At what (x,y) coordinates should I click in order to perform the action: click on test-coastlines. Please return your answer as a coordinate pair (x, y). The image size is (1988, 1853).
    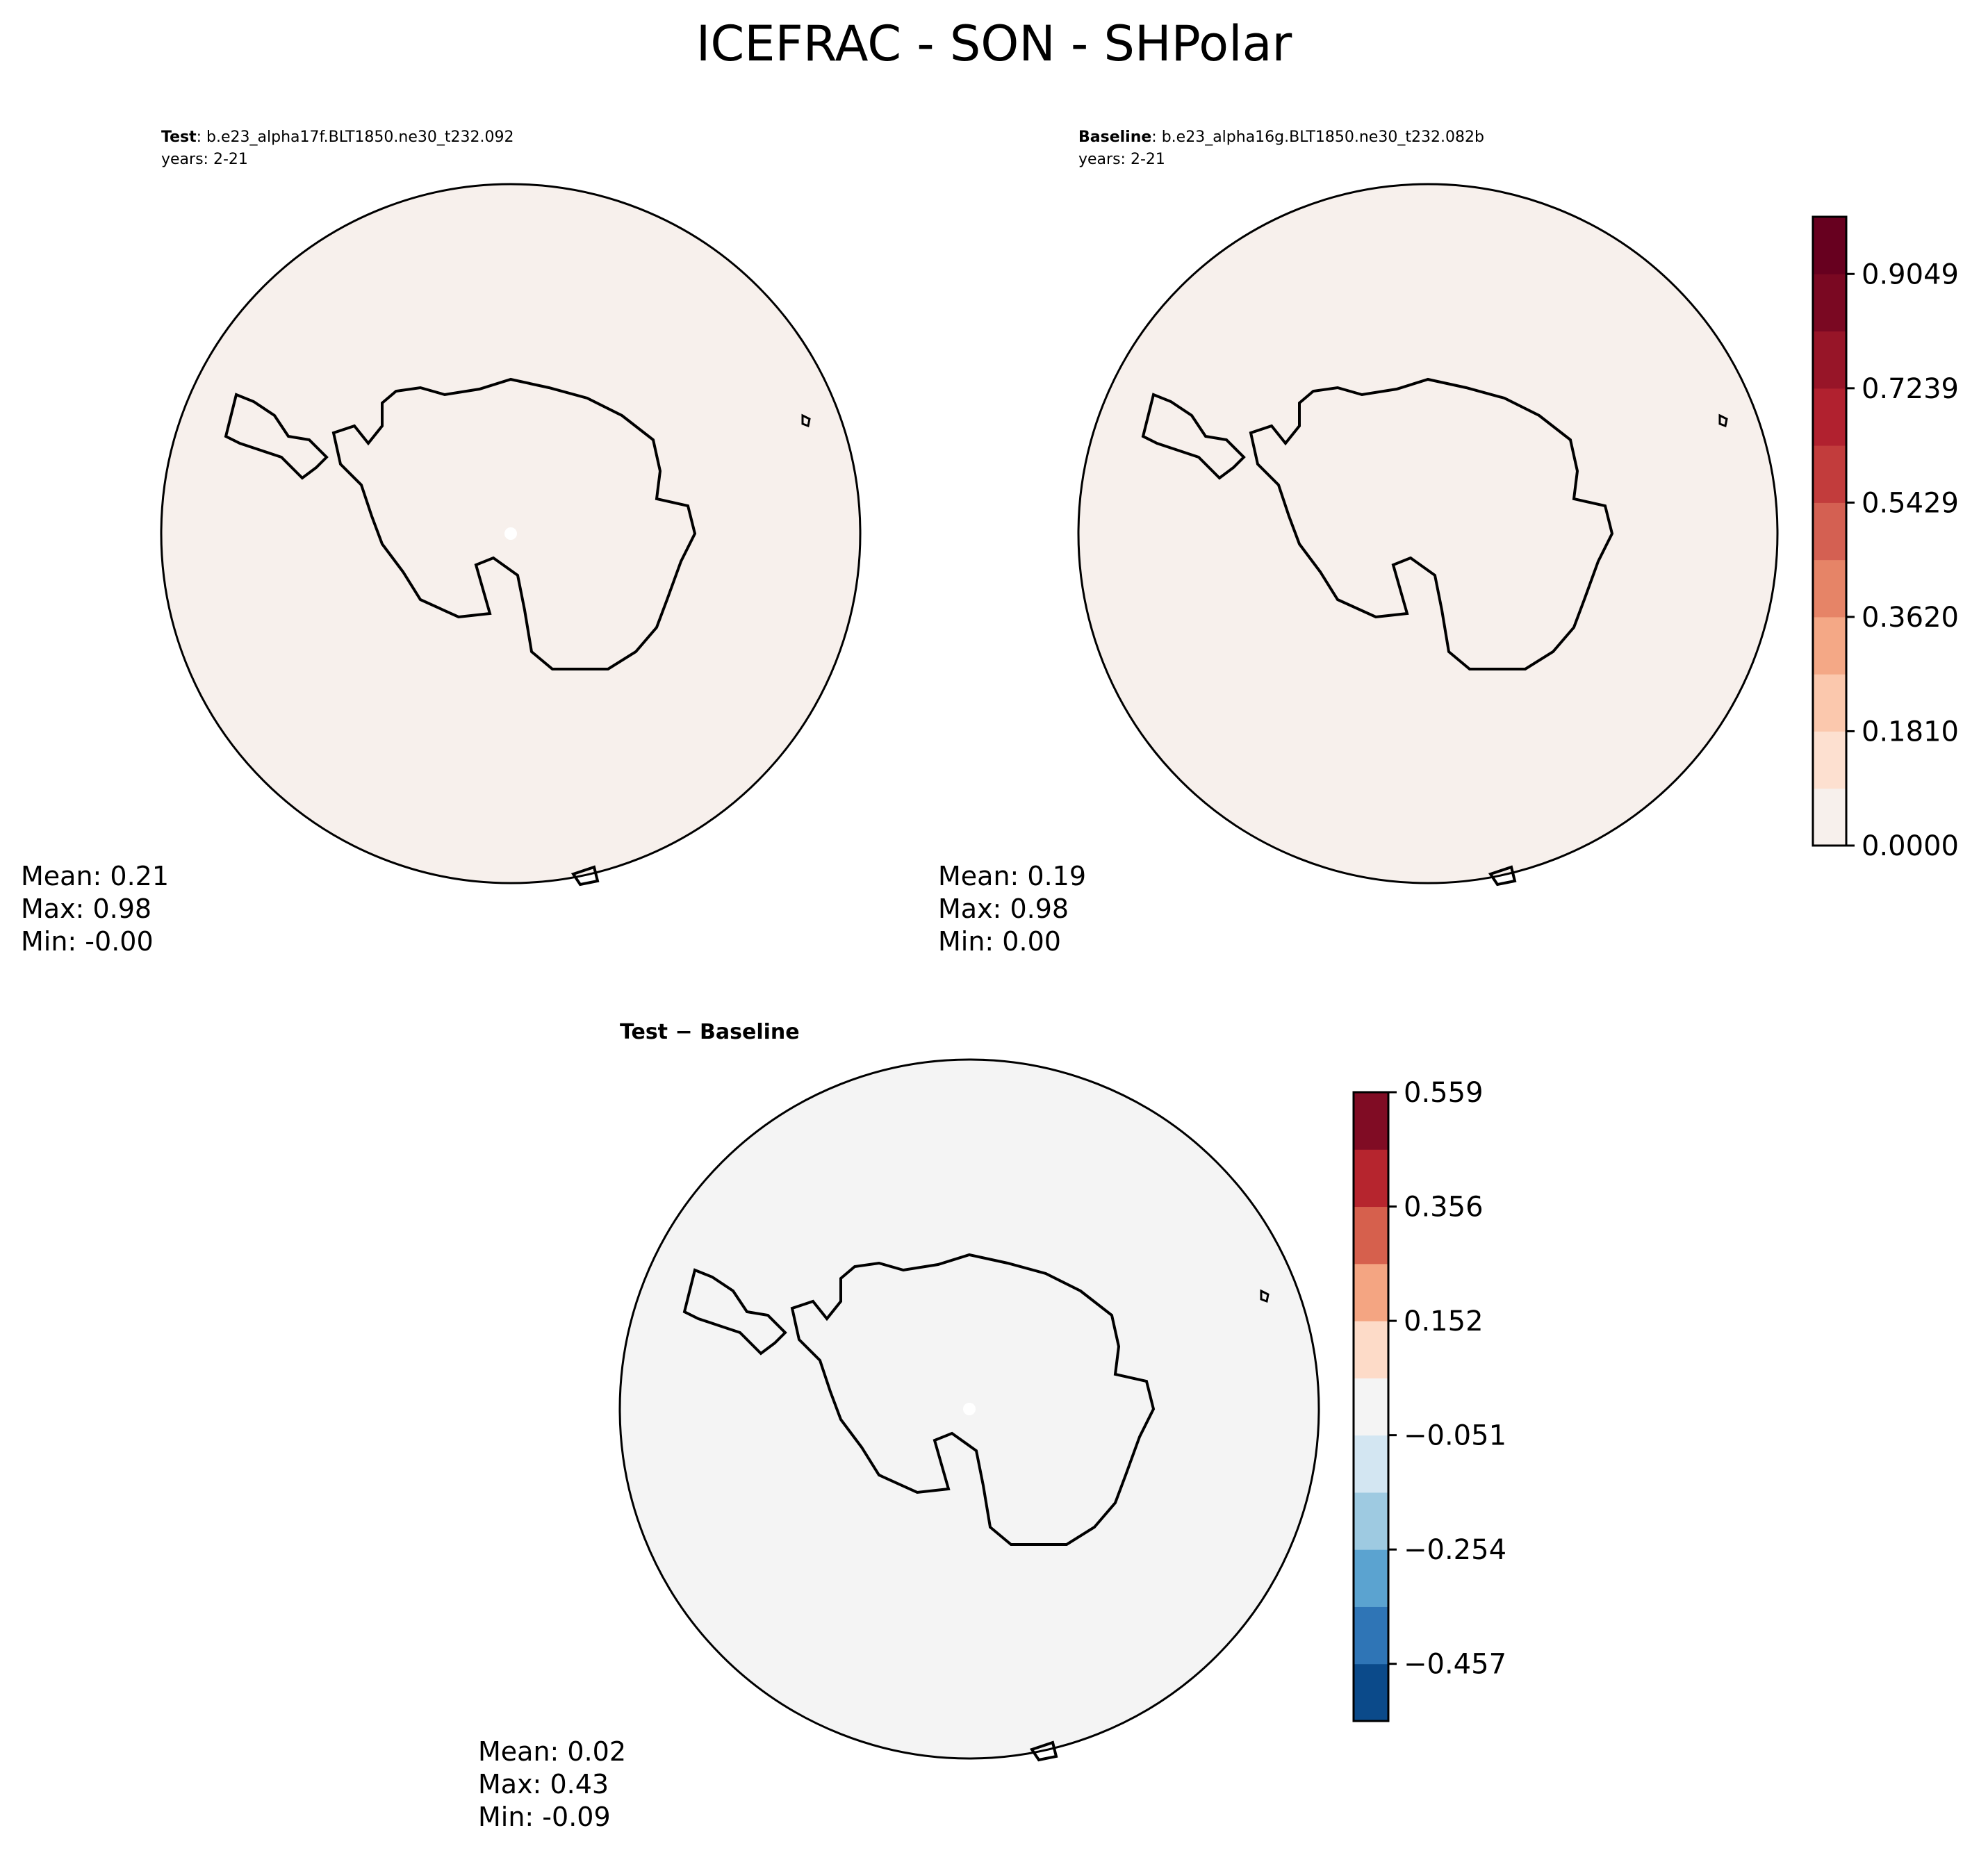
    Looking at the image, I should click on (517, 632).